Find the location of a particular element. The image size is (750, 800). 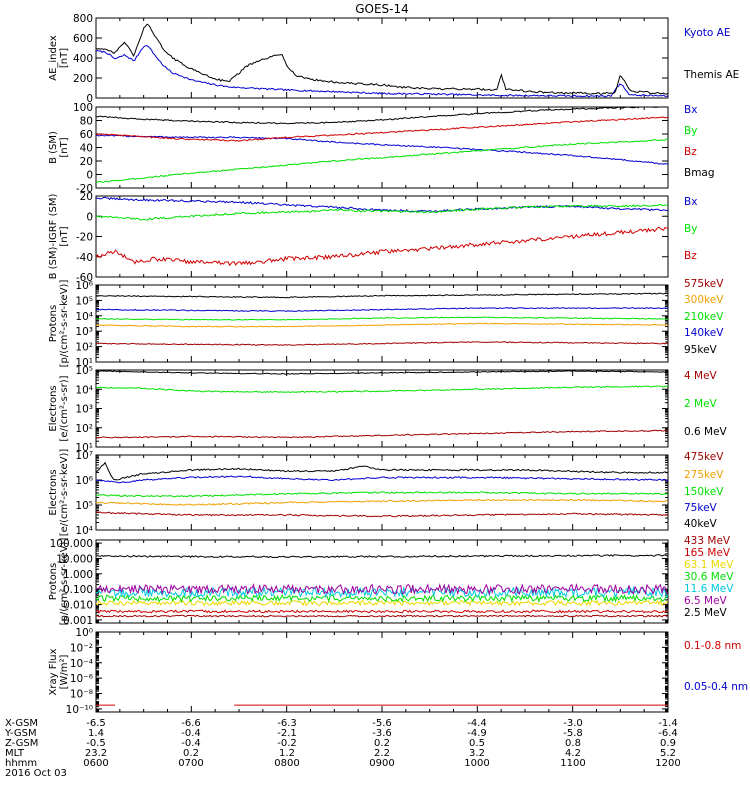

footer-value: -3.6 is located at coordinates (382, 733).